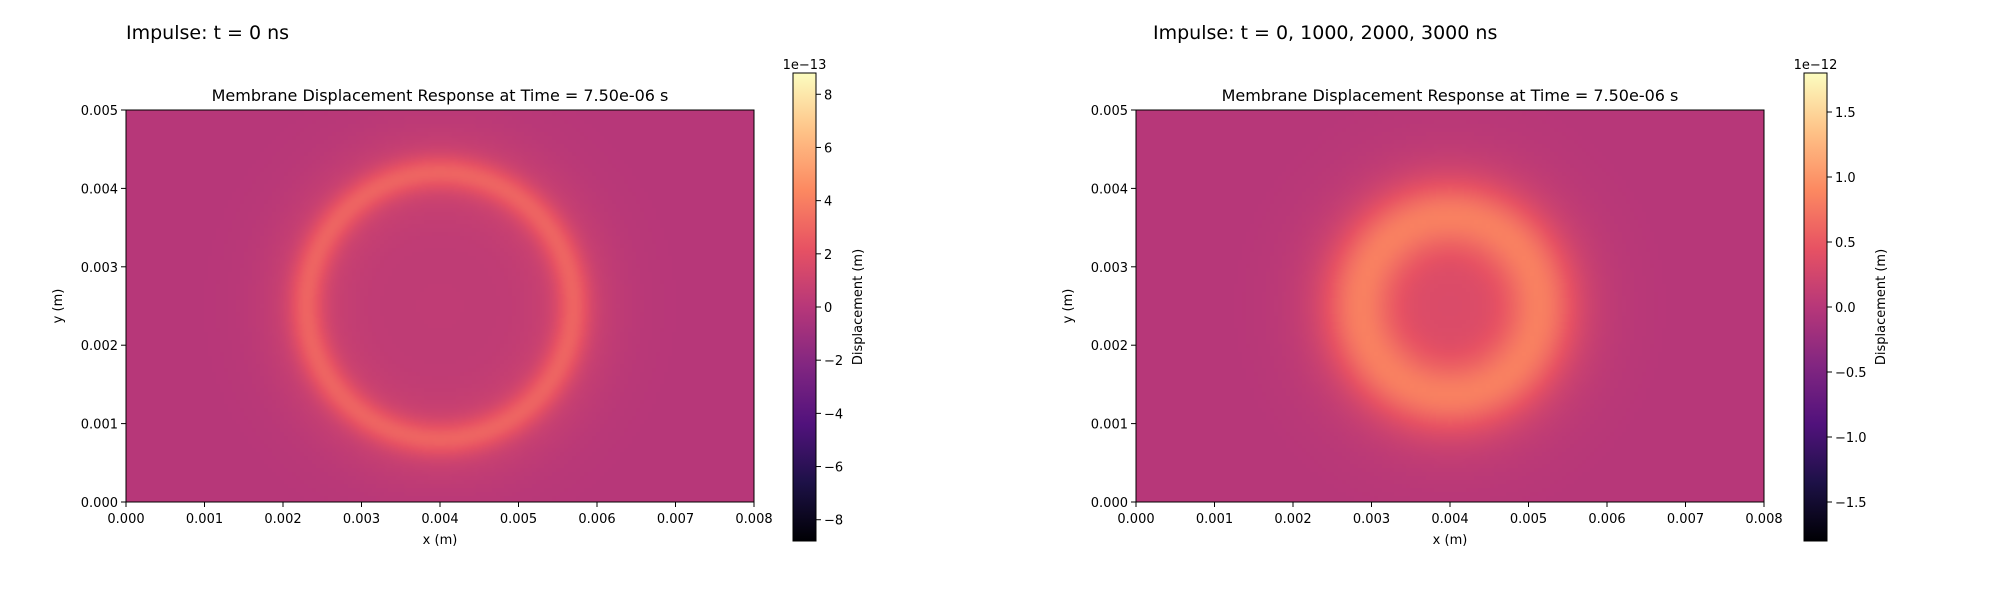  Describe the element at coordinates (1816, 65) in the screenshot. I see `colorbar-offset-text-right: 1e−12` at that location.